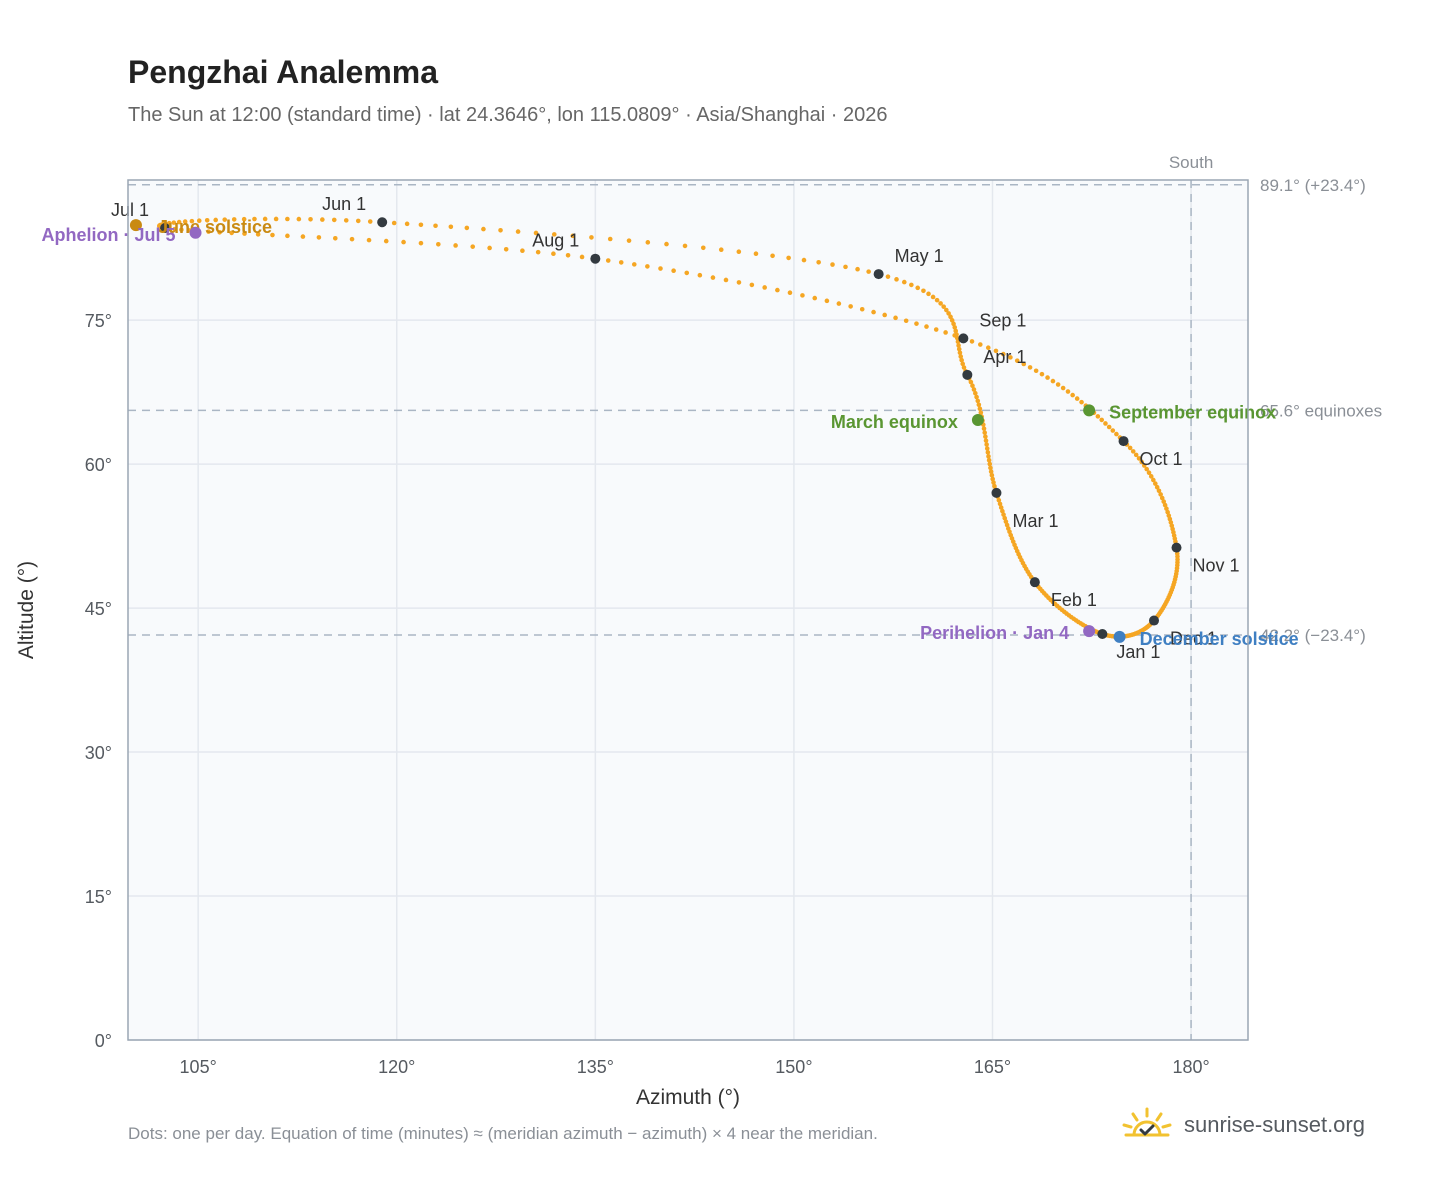 The image size is (1448, 1188). Describe the element at coordinates (1242, 1125) in the screenshot. I see `brand-logo: sunrise-sunset.org` at that location.